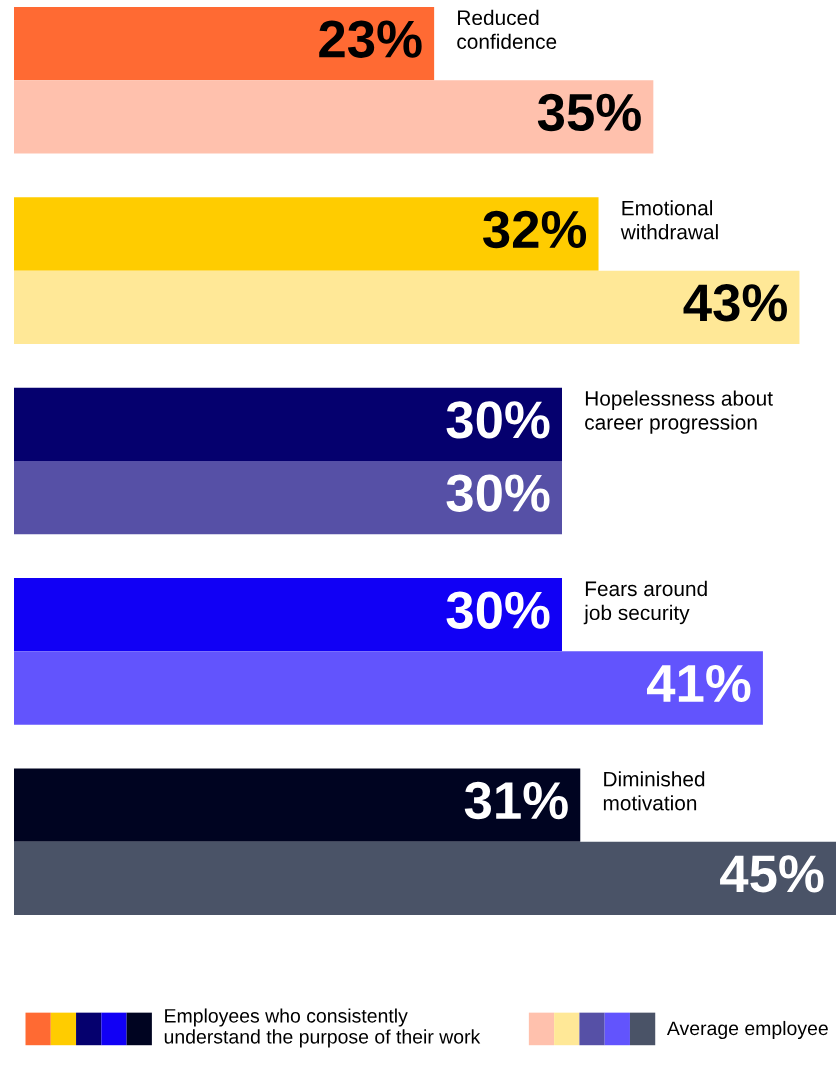 This screenshot has height=1085, width=836. What do you see at coordinates (507, 29) in the screenshot?
I see `y-tick-label: Reduced confidence` at bounding box center [507, 29].